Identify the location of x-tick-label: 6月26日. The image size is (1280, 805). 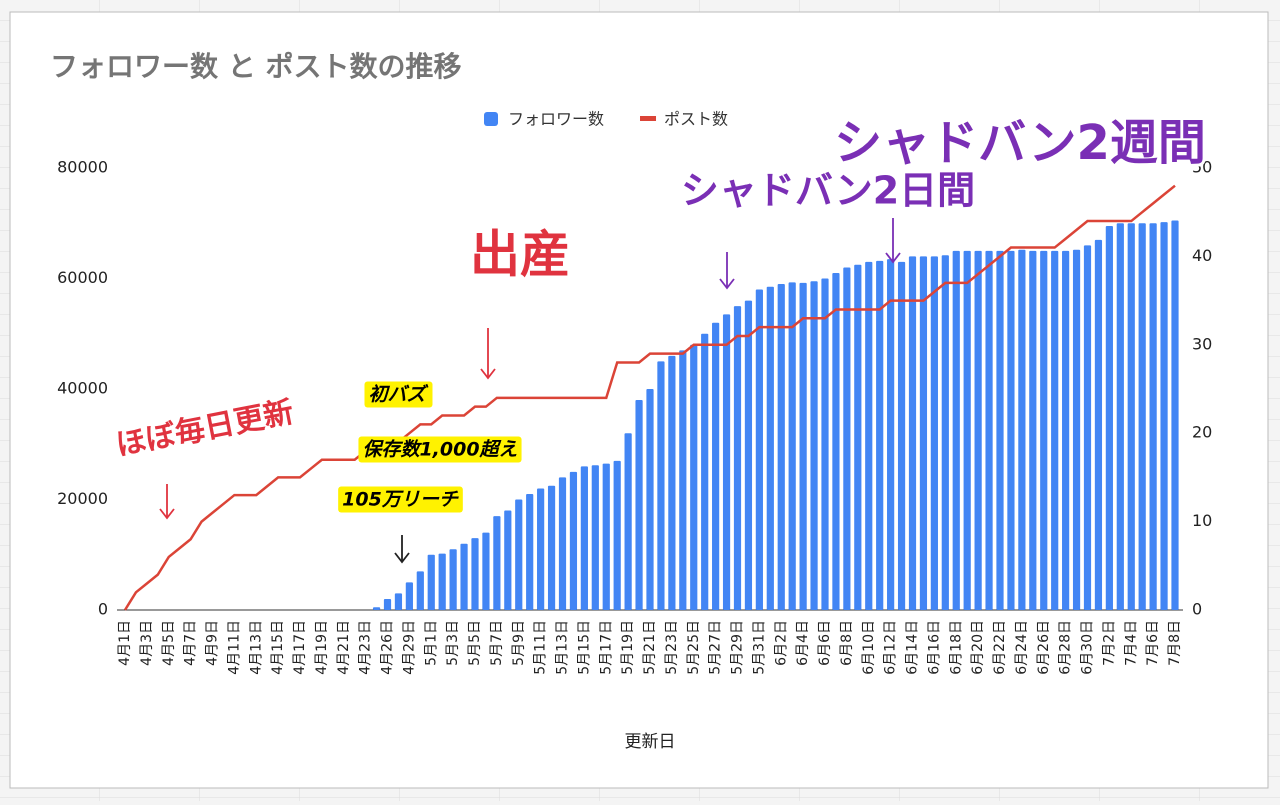
(1044, 647).